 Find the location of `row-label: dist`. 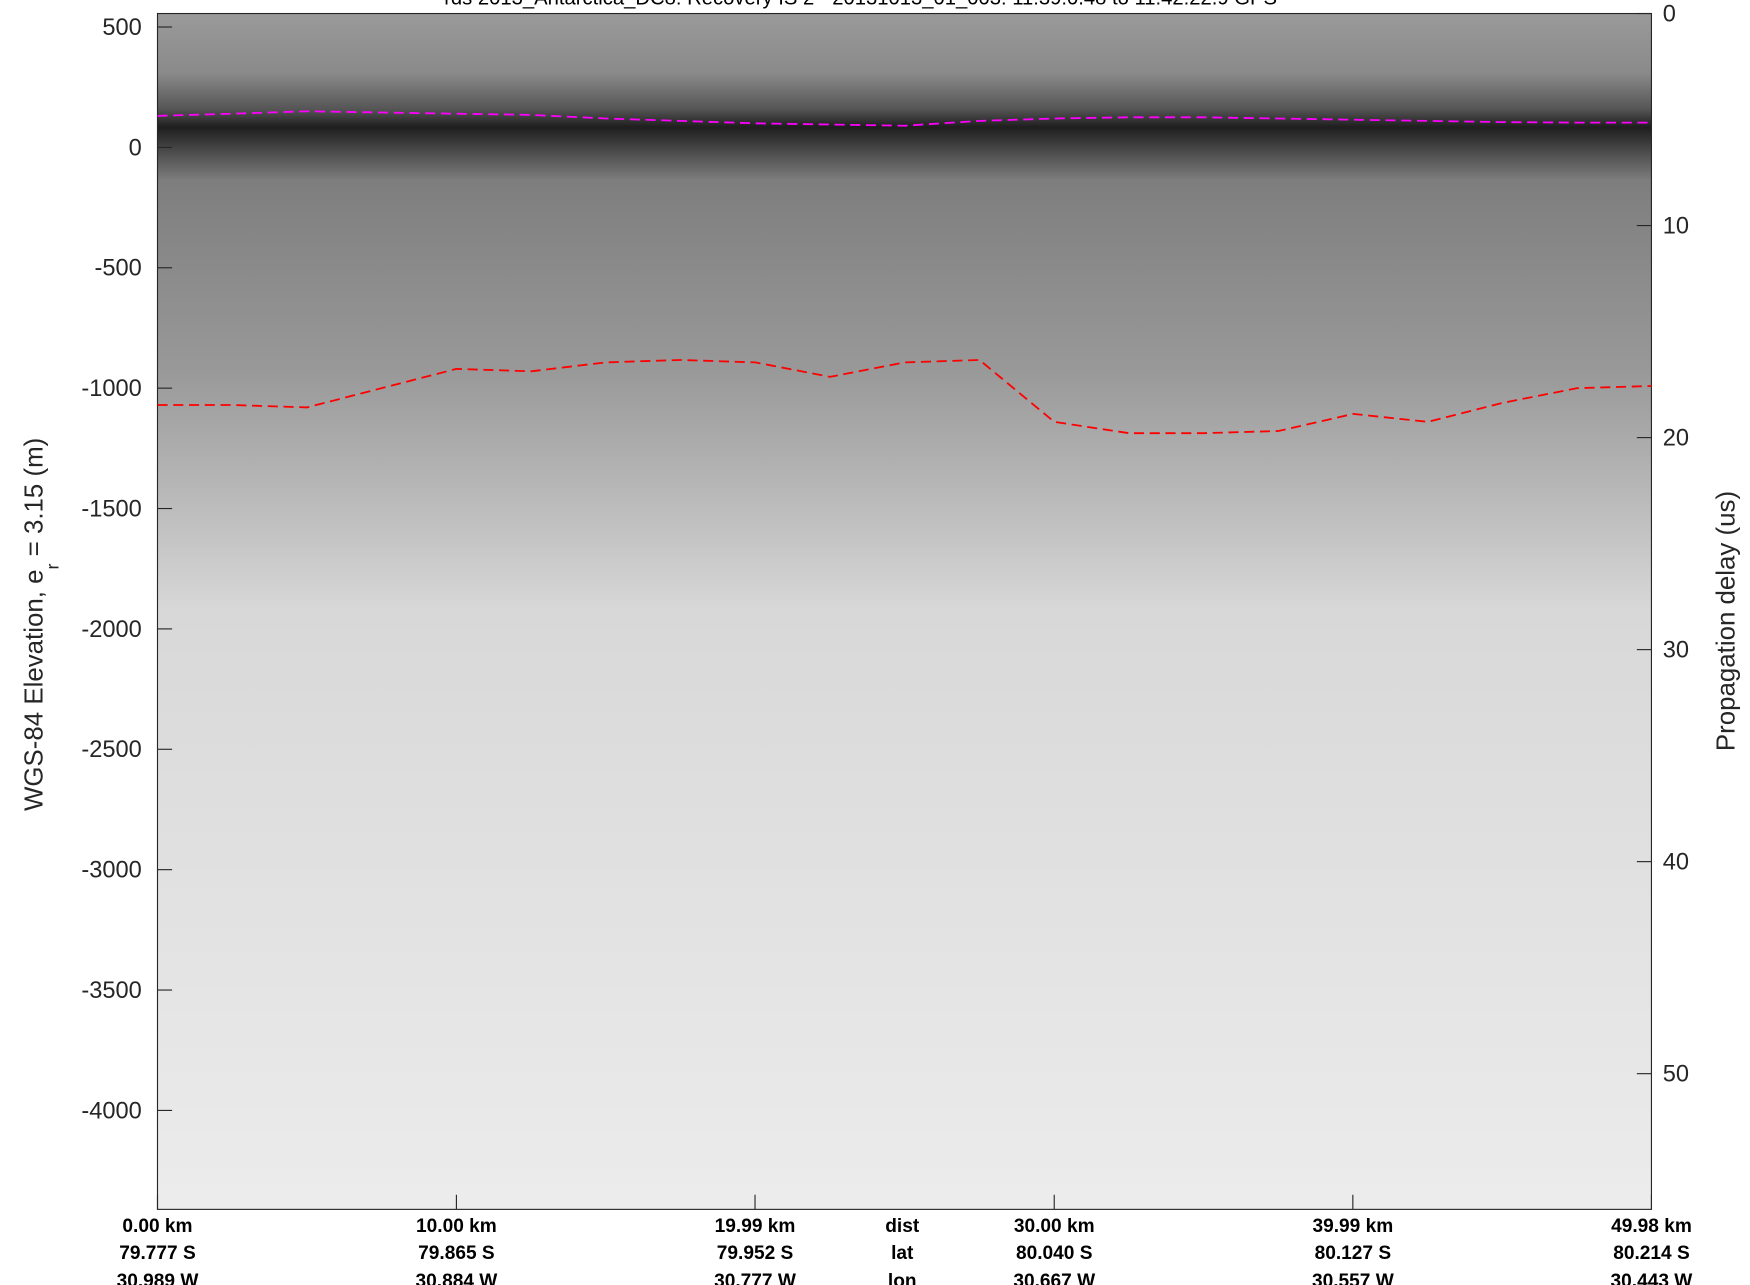

row-label: dist is located at coordinates (902, 1226).